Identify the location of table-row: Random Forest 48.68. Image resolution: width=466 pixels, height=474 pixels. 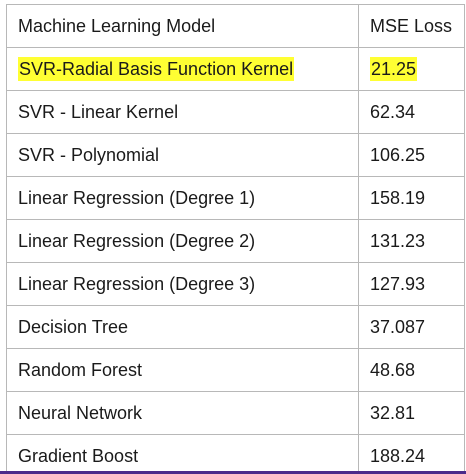
(235, 370).